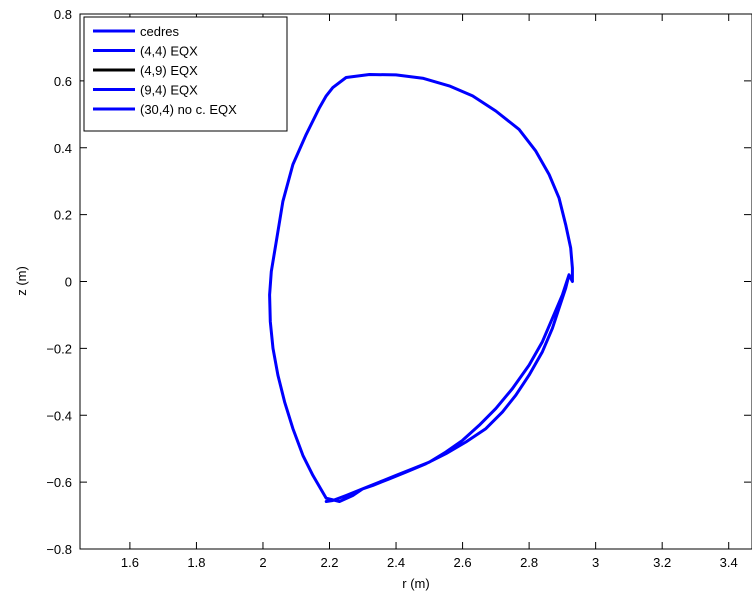 This screenshot has width=752, height=599. What do you see at coordinates (415, 583) in the screenshot?
I see `x-axis-label: r (m)` at bounding box center [415, 583].